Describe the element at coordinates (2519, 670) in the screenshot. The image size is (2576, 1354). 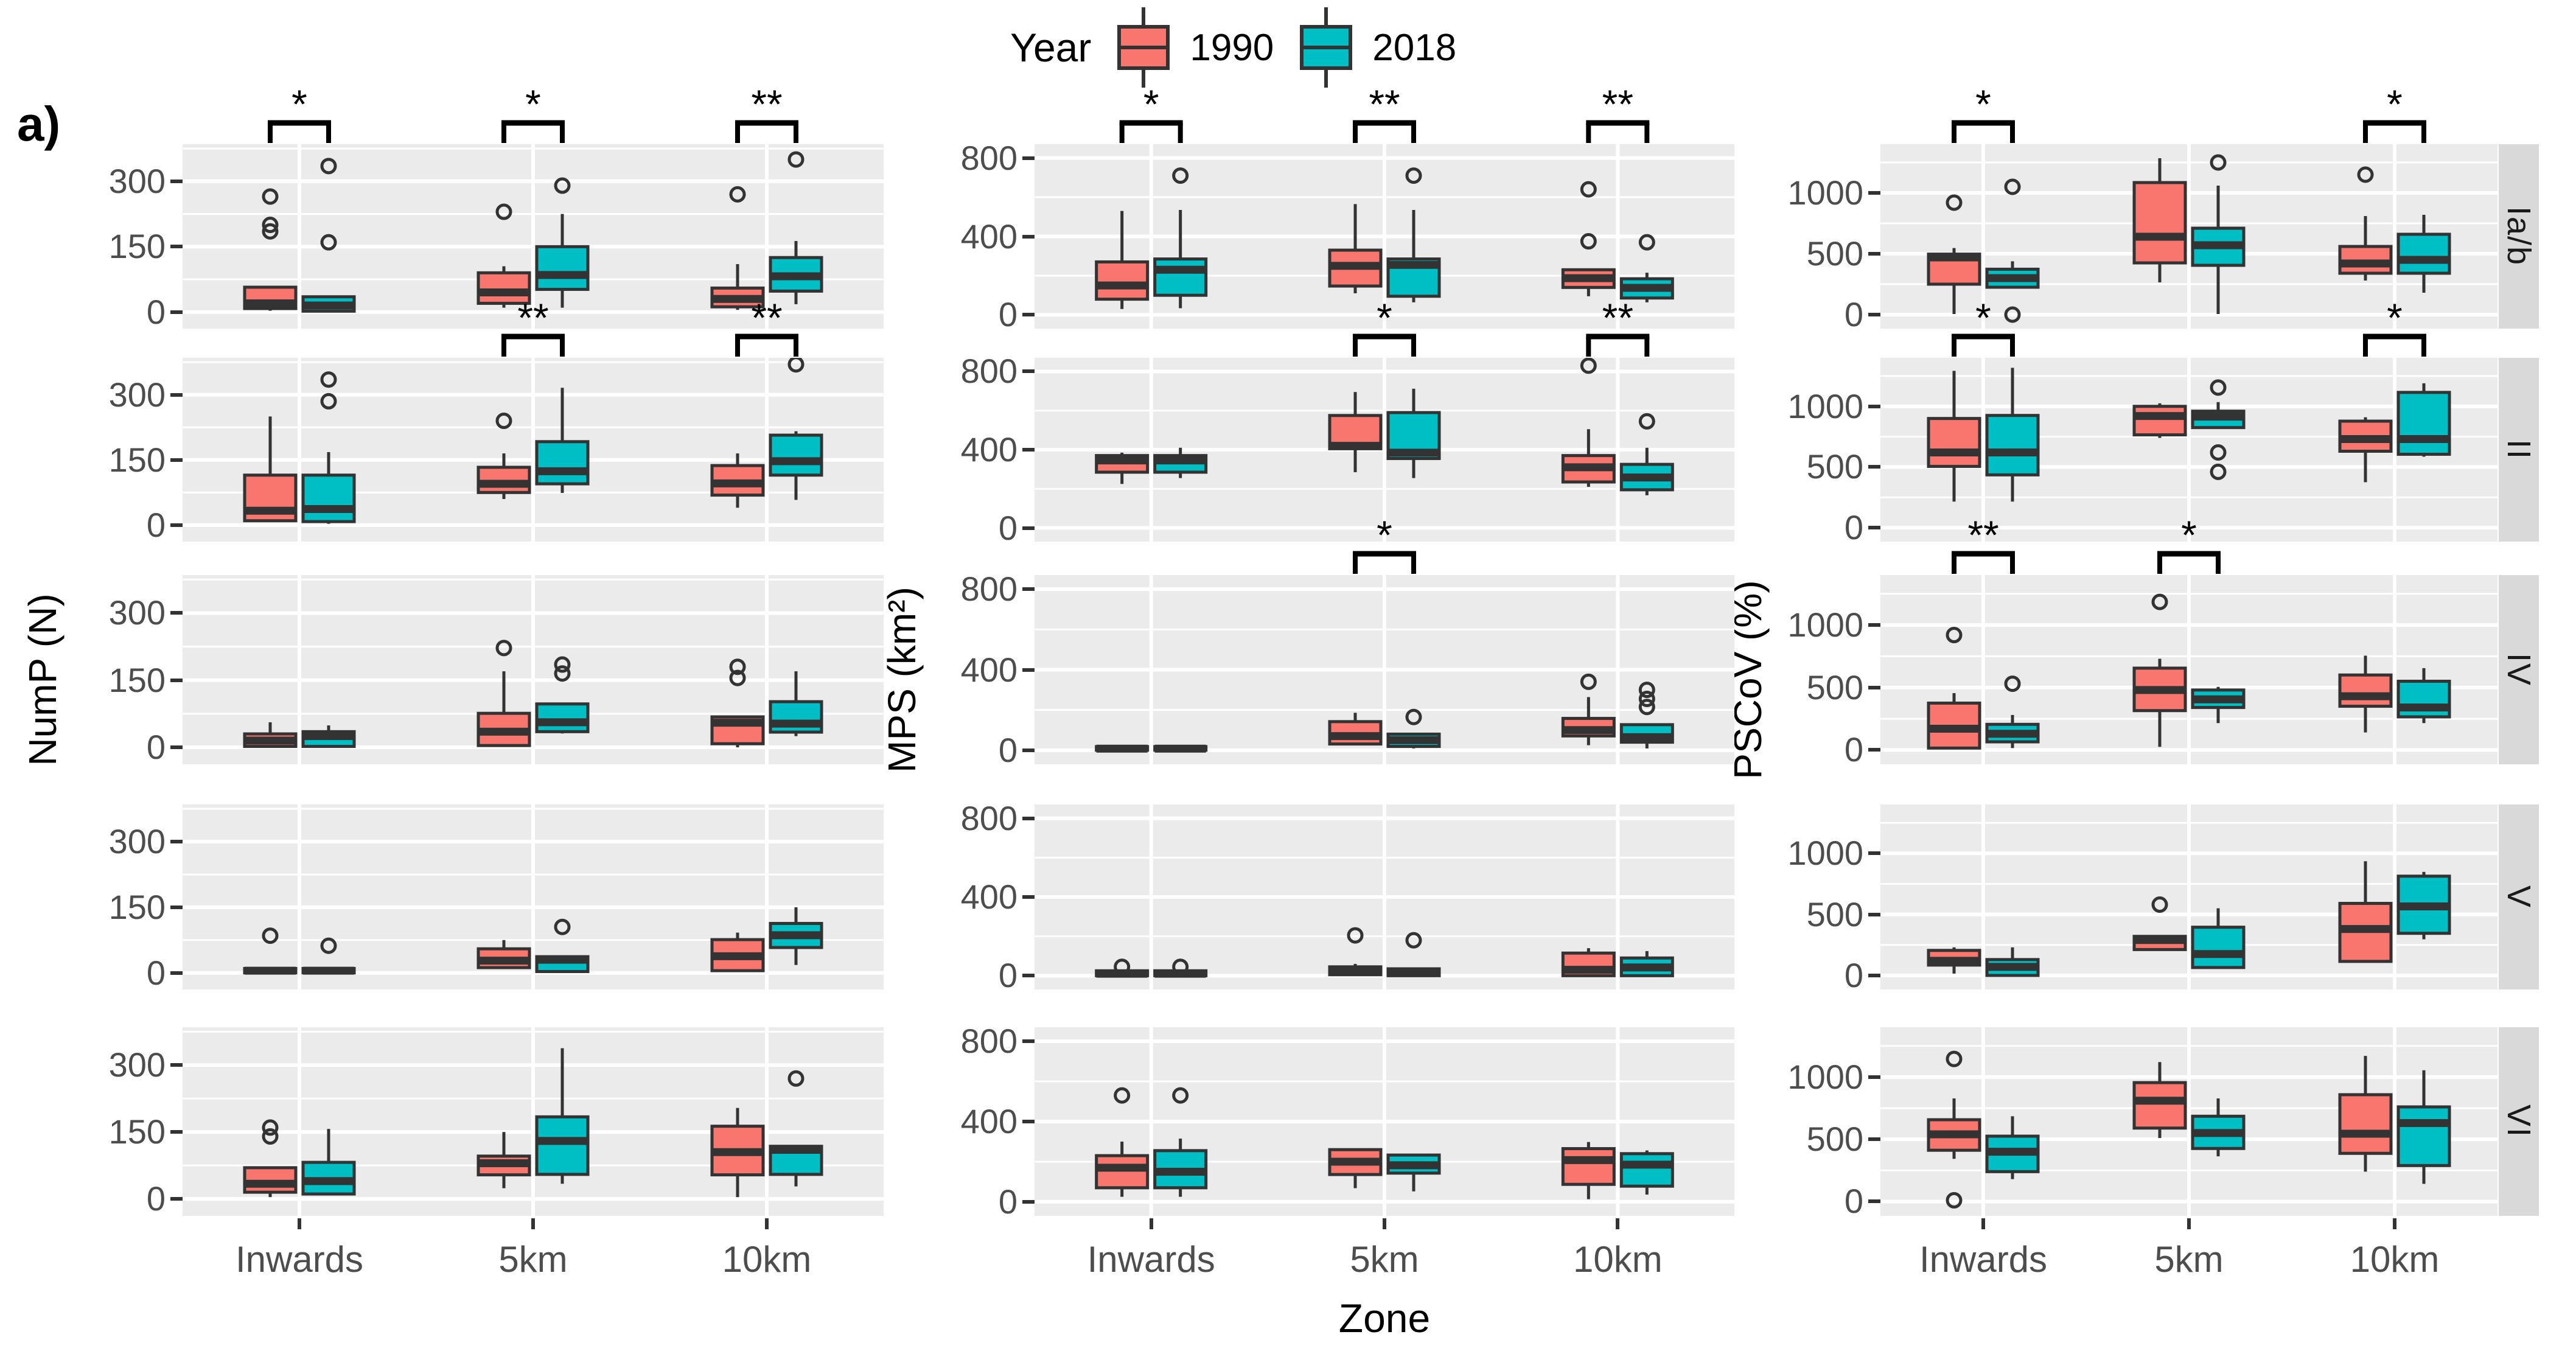
I see `facet-strip-IV: IV` at that location.